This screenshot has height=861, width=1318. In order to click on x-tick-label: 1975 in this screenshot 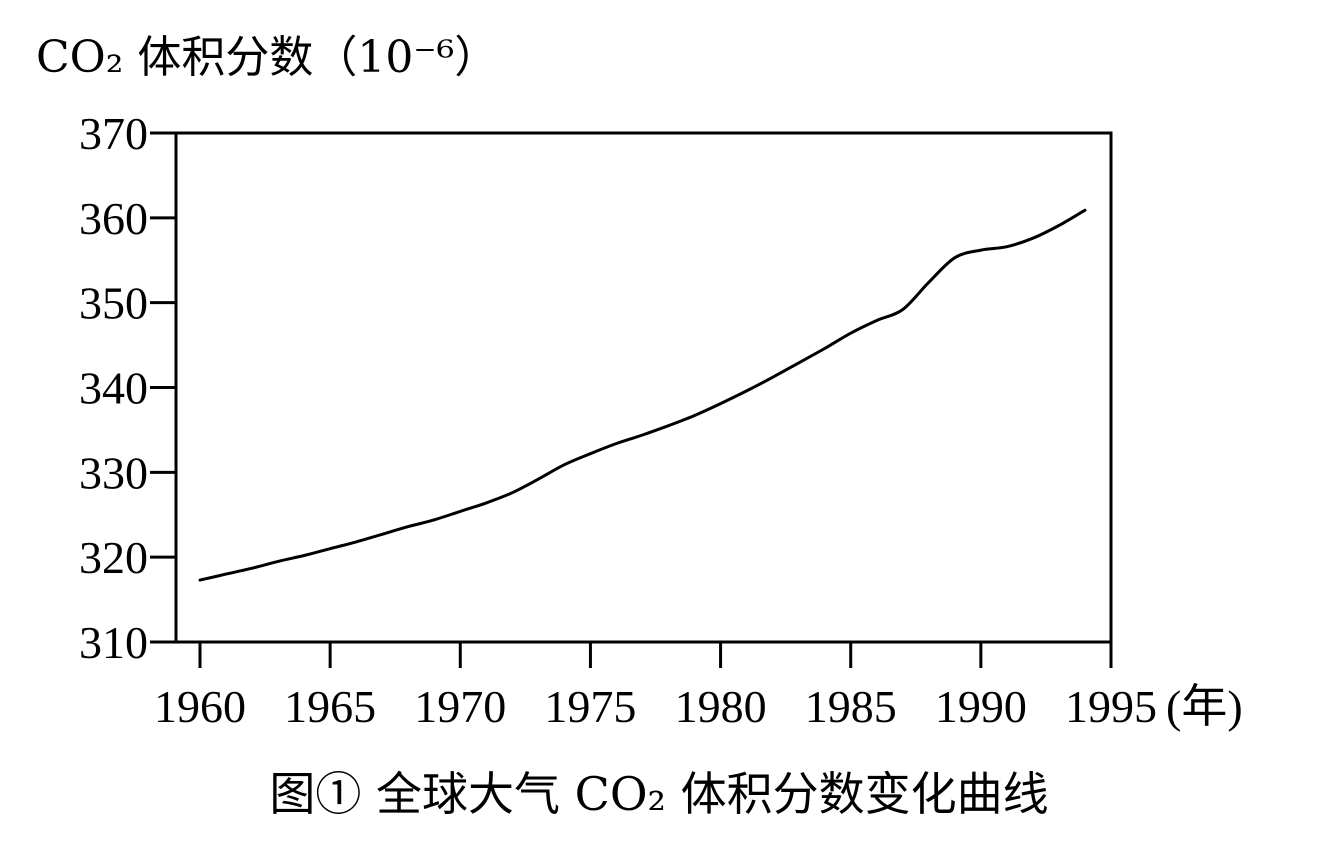, I will do `click(590, 706)`.